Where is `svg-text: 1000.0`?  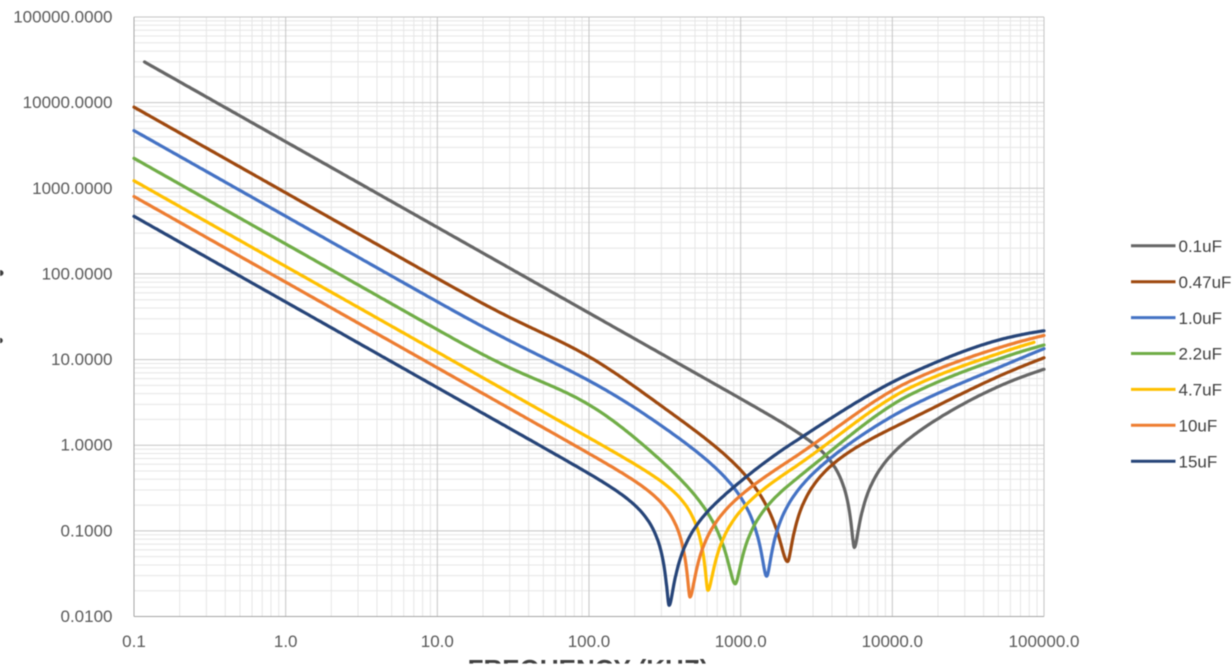
svg-text: 1000.0 is located at coordinates (741, 641).